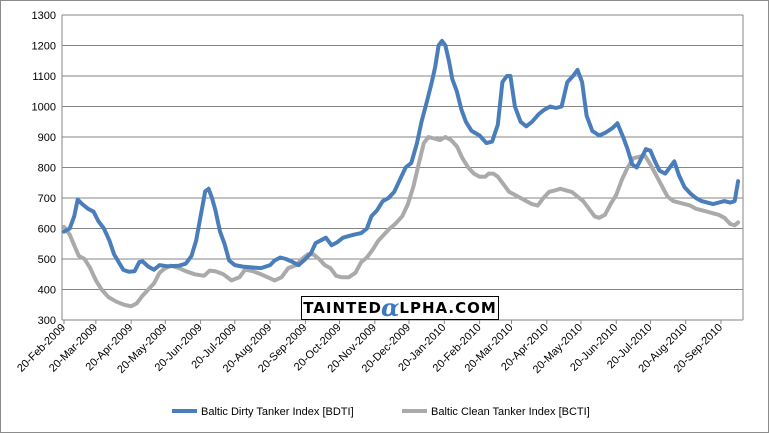 The image size is (769, 433). I want to click on y-tick-label: 500, so click(47, 260).